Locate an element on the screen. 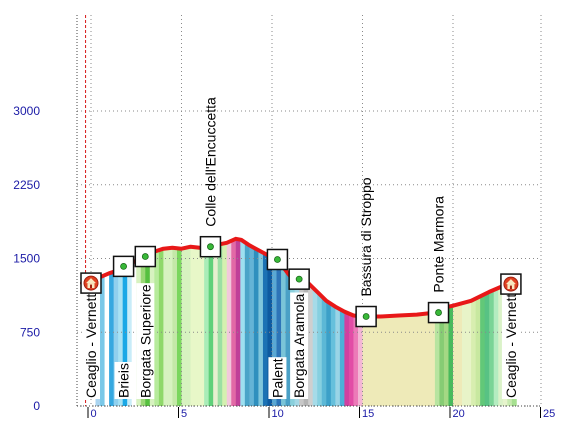 The height and width of the screenshot is (434, 568). waypoint-label: Colle dell'Encuccetta is located at coordinates (210, 162).